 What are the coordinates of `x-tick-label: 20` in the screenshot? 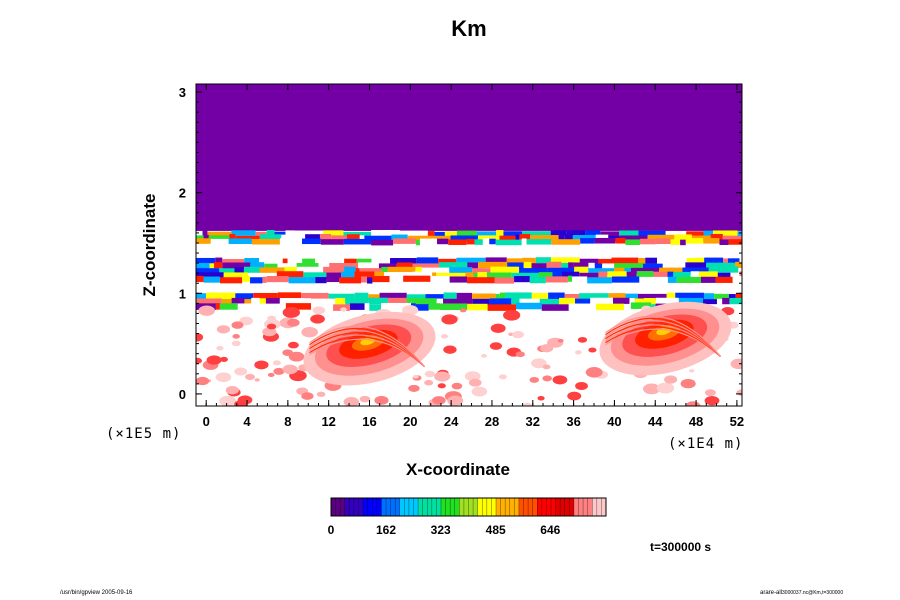 It's located at (410, 421).